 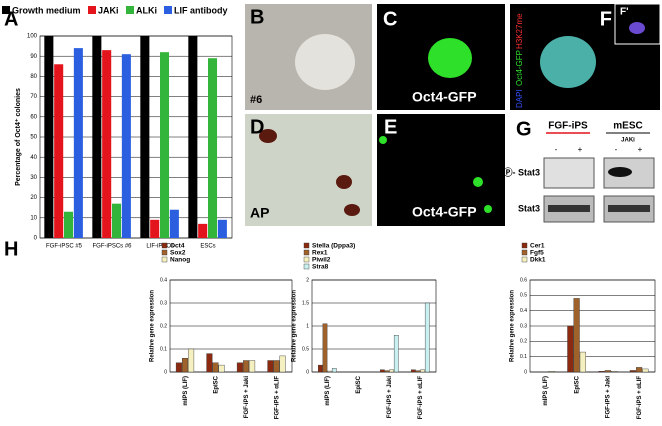 What do you see at coordinates (606, 19) in the screenshot?
I see `panel-label: F` at bounding box center [606, 19].